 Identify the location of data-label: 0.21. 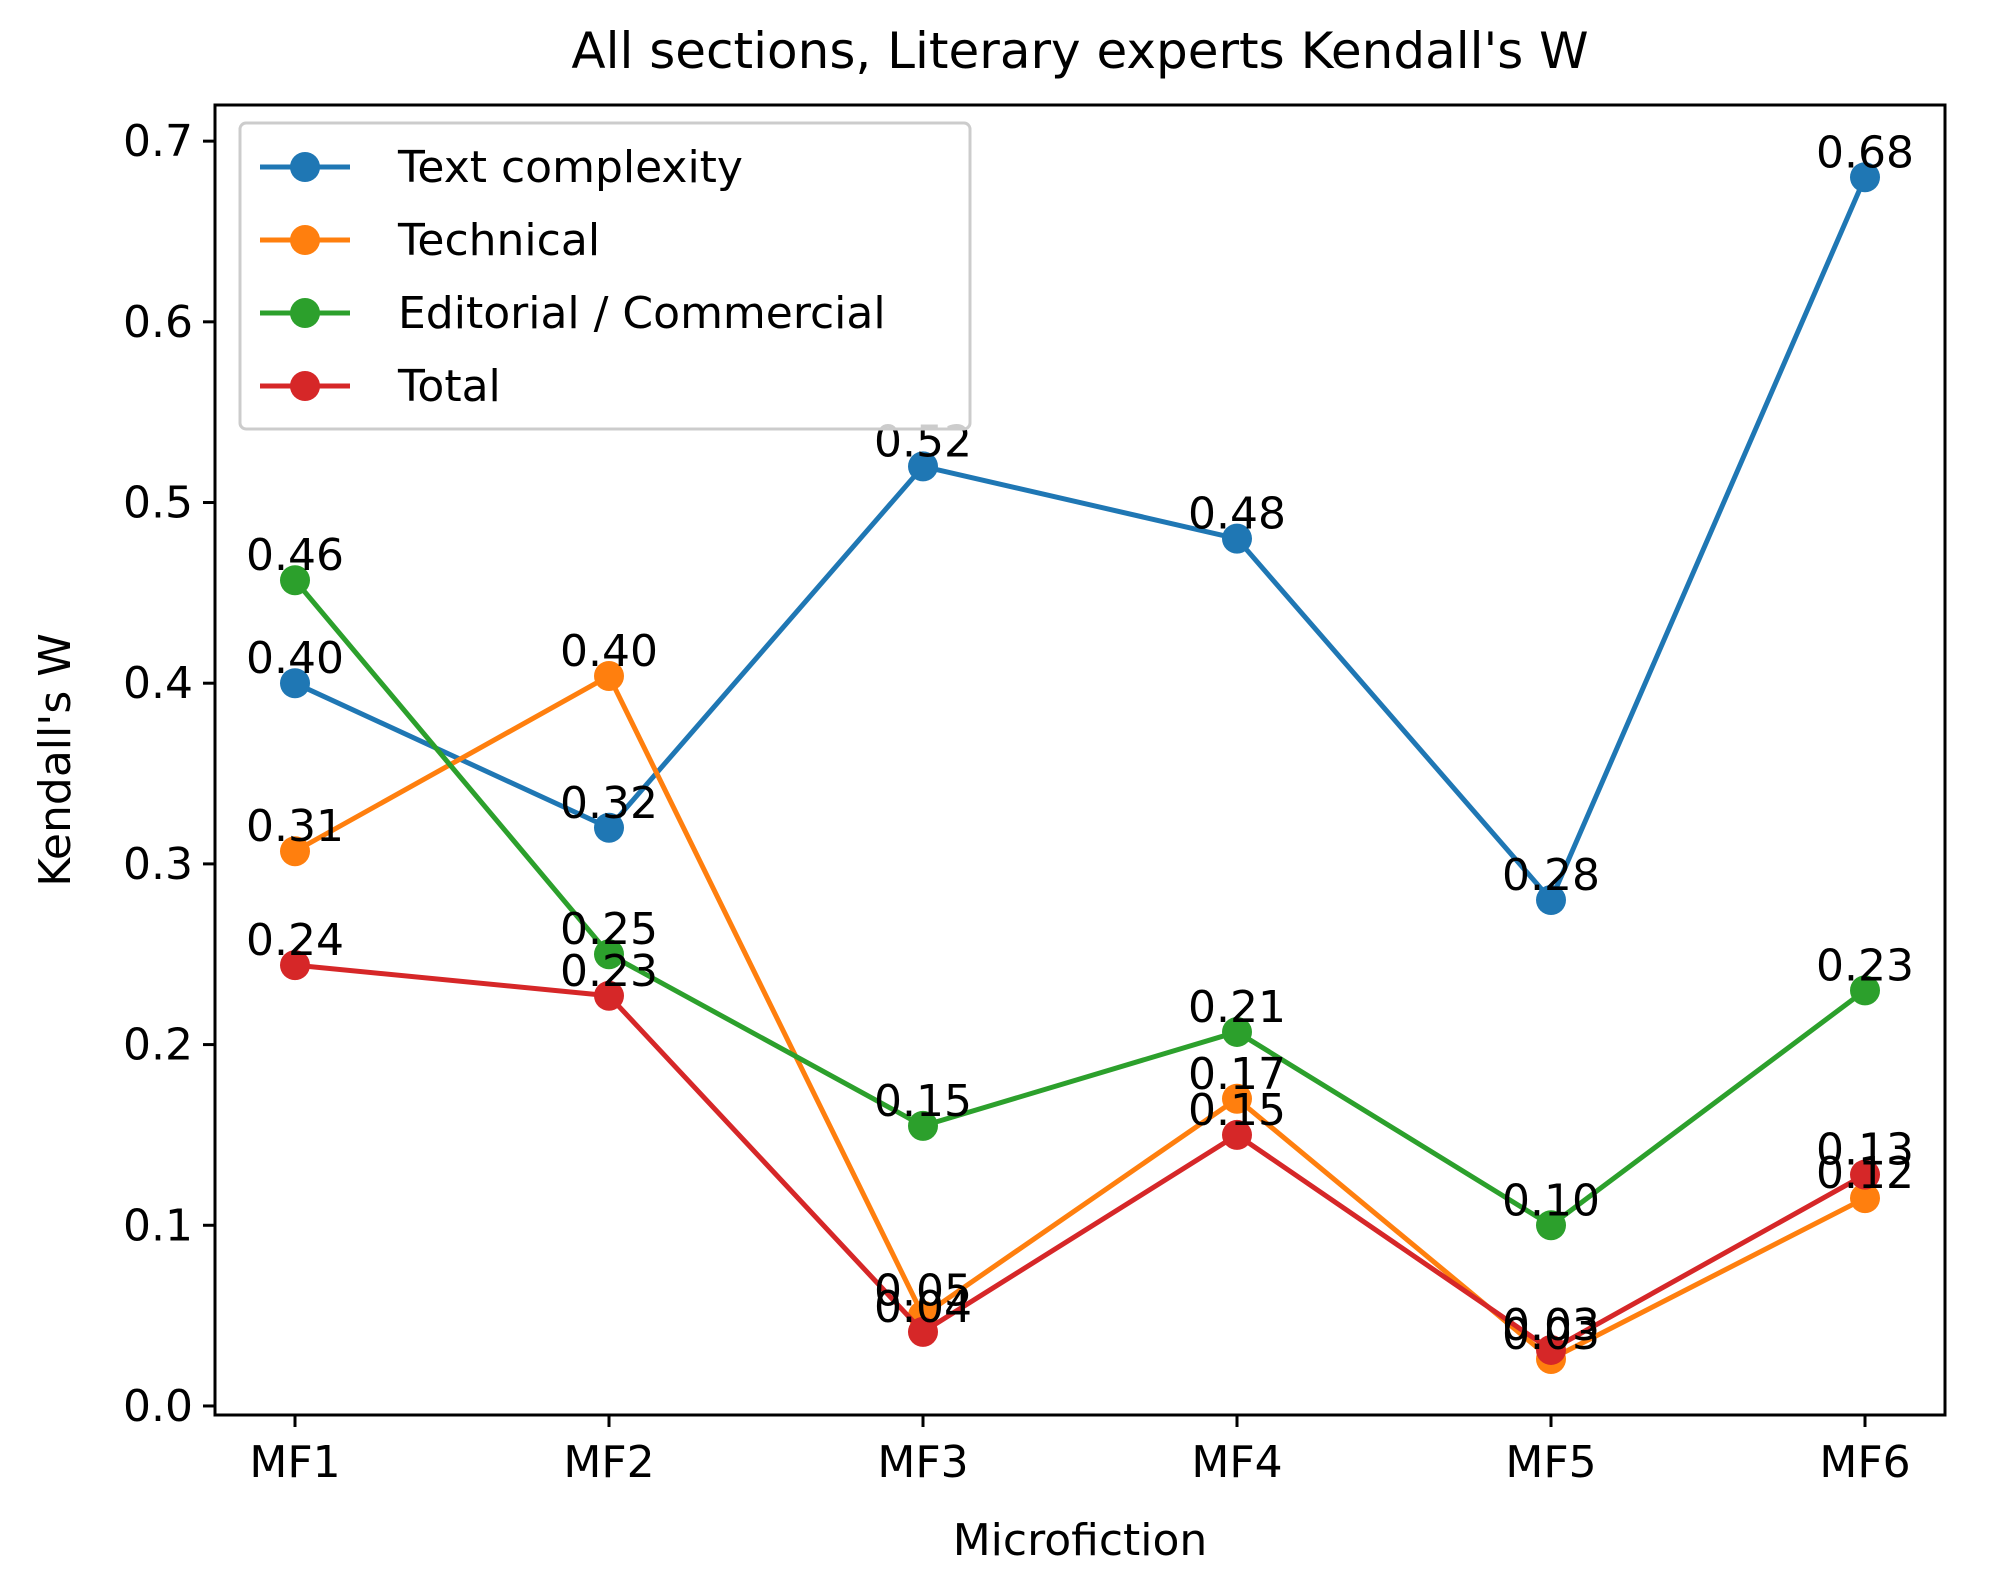
(1237, 1007).